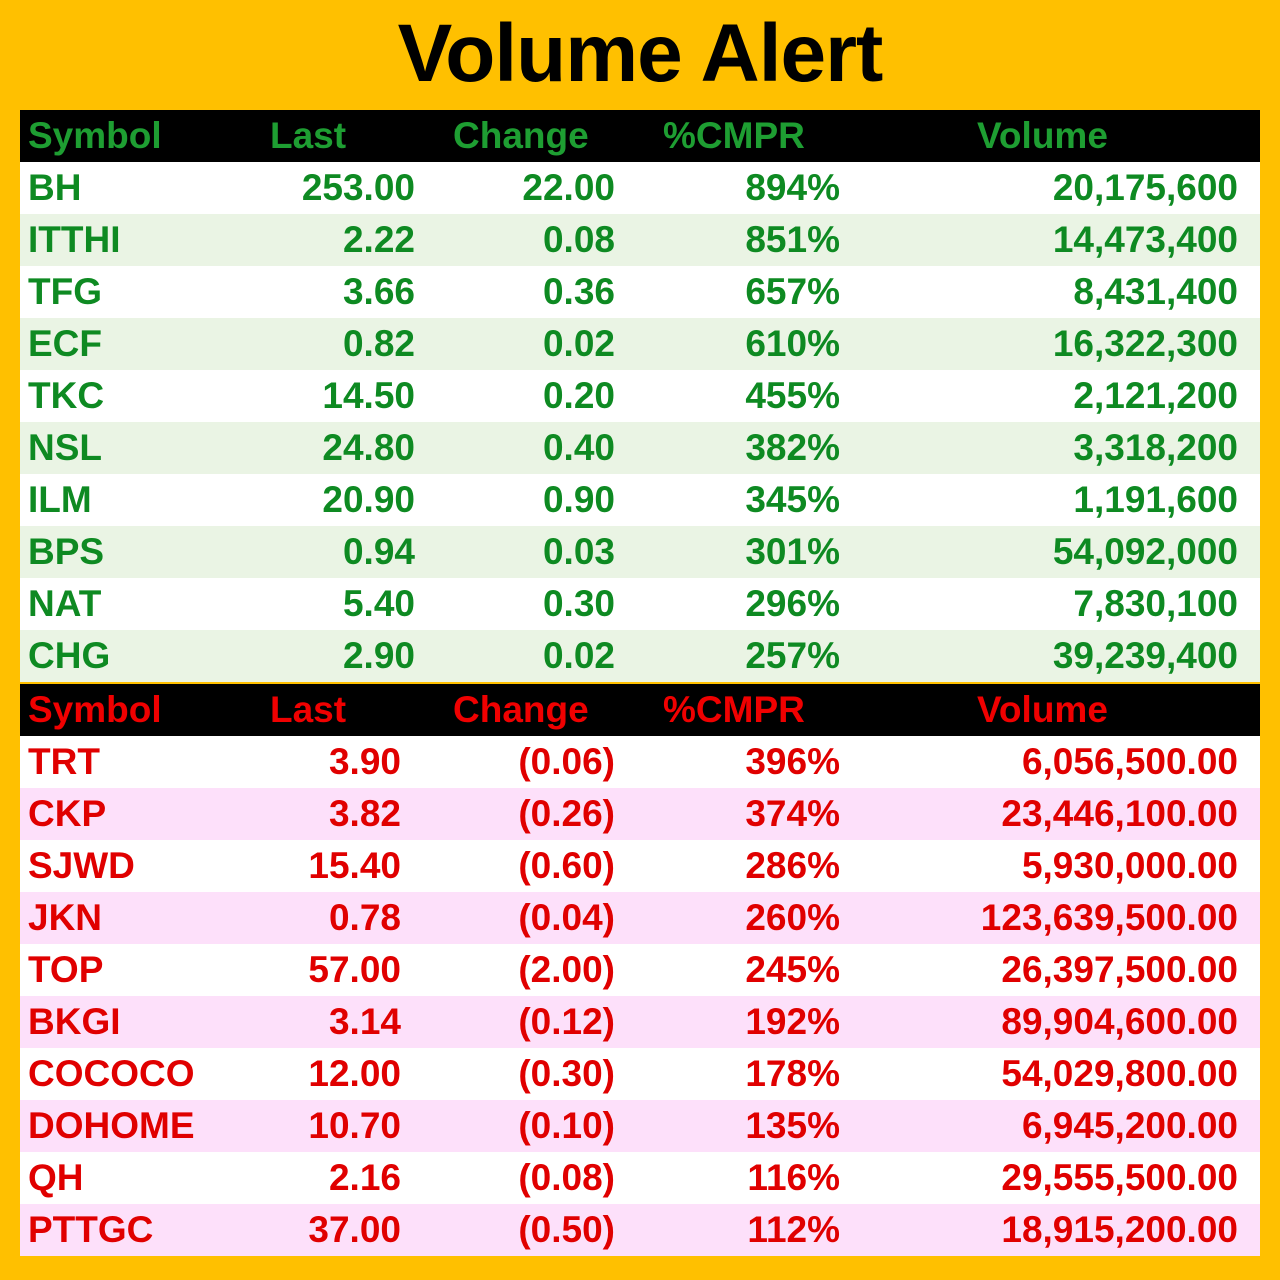 The image size is (1280, 1280). I want to click on last-cell: 12.00, so click(354, 1073).